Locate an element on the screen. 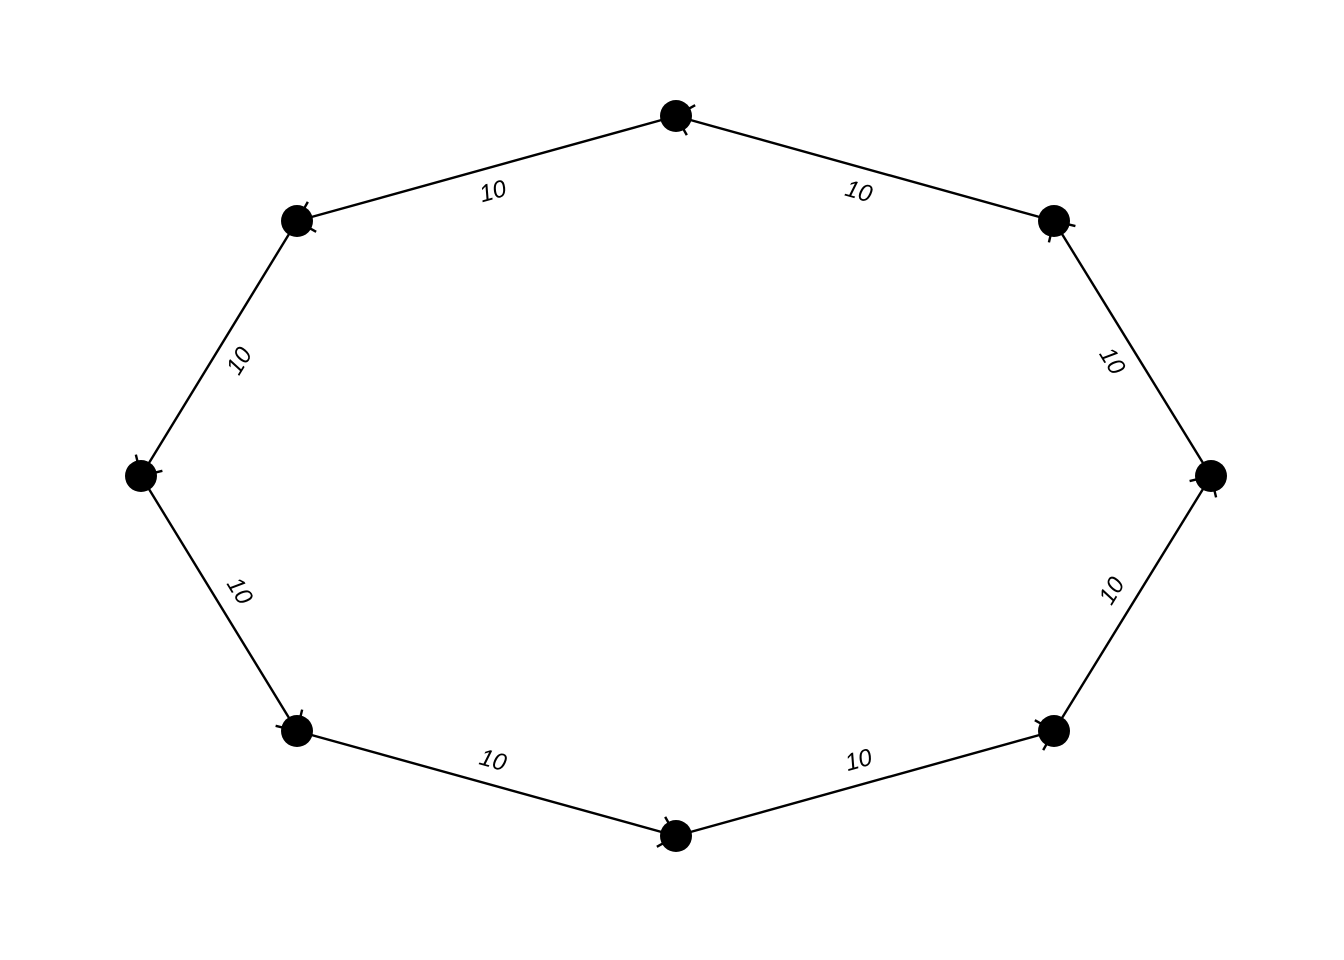  node-left is located at coordinates (141, 476).